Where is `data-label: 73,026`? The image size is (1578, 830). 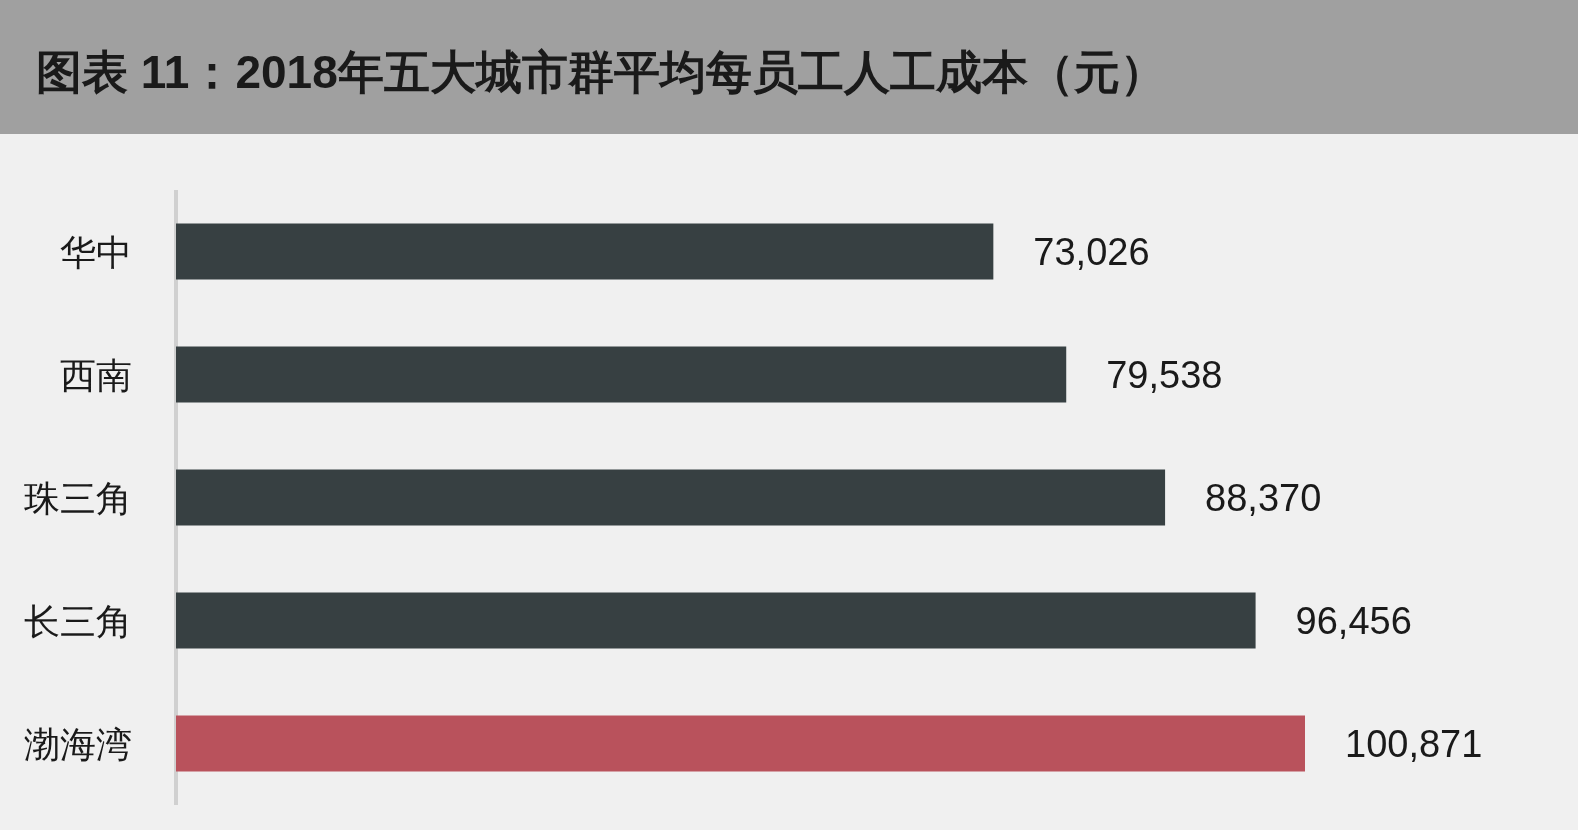
data-label: 73,026 is located at coordinates (1091, 251).